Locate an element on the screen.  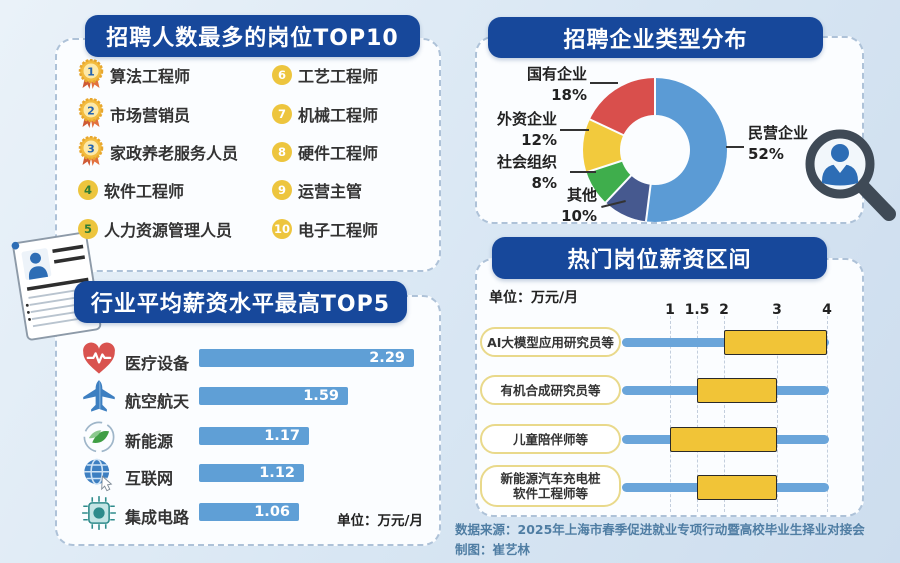
leaf-icon is located at coordinates (99, 437).